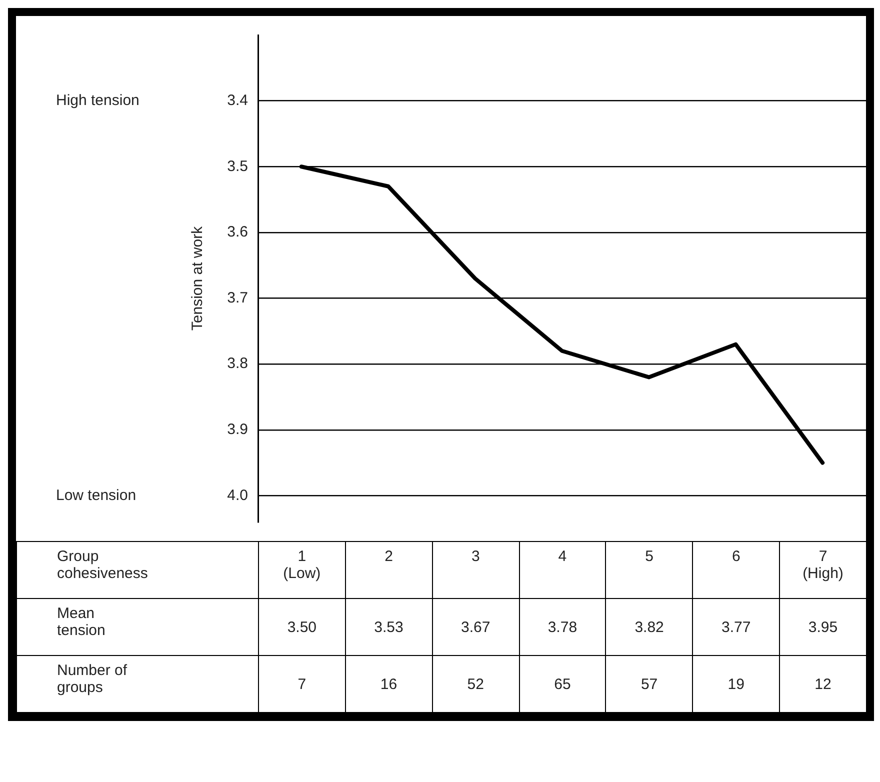  What do you see at coordinates (237, 495) in the screenshot?
I see `y-tick-label: 4.0` at bounding box center [237, 495].